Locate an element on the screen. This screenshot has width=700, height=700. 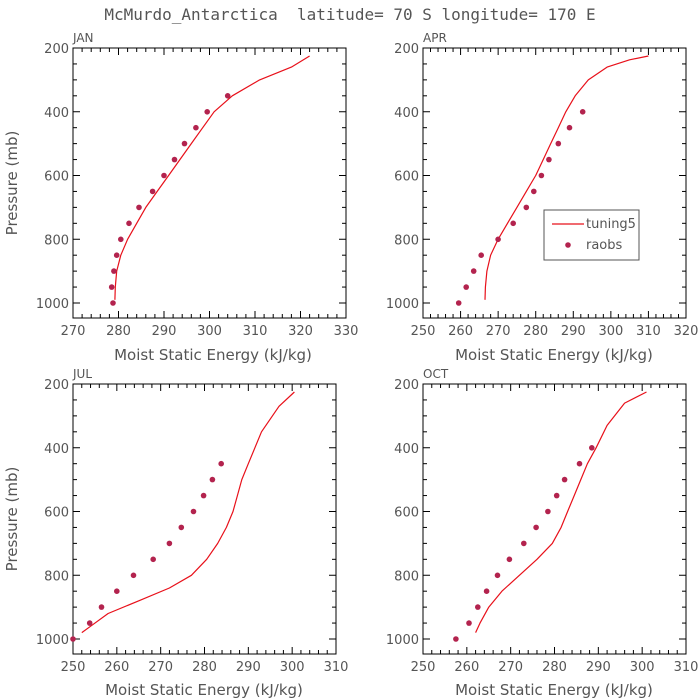
panel-title-jul: JUL is located at coordinates (82, 374).